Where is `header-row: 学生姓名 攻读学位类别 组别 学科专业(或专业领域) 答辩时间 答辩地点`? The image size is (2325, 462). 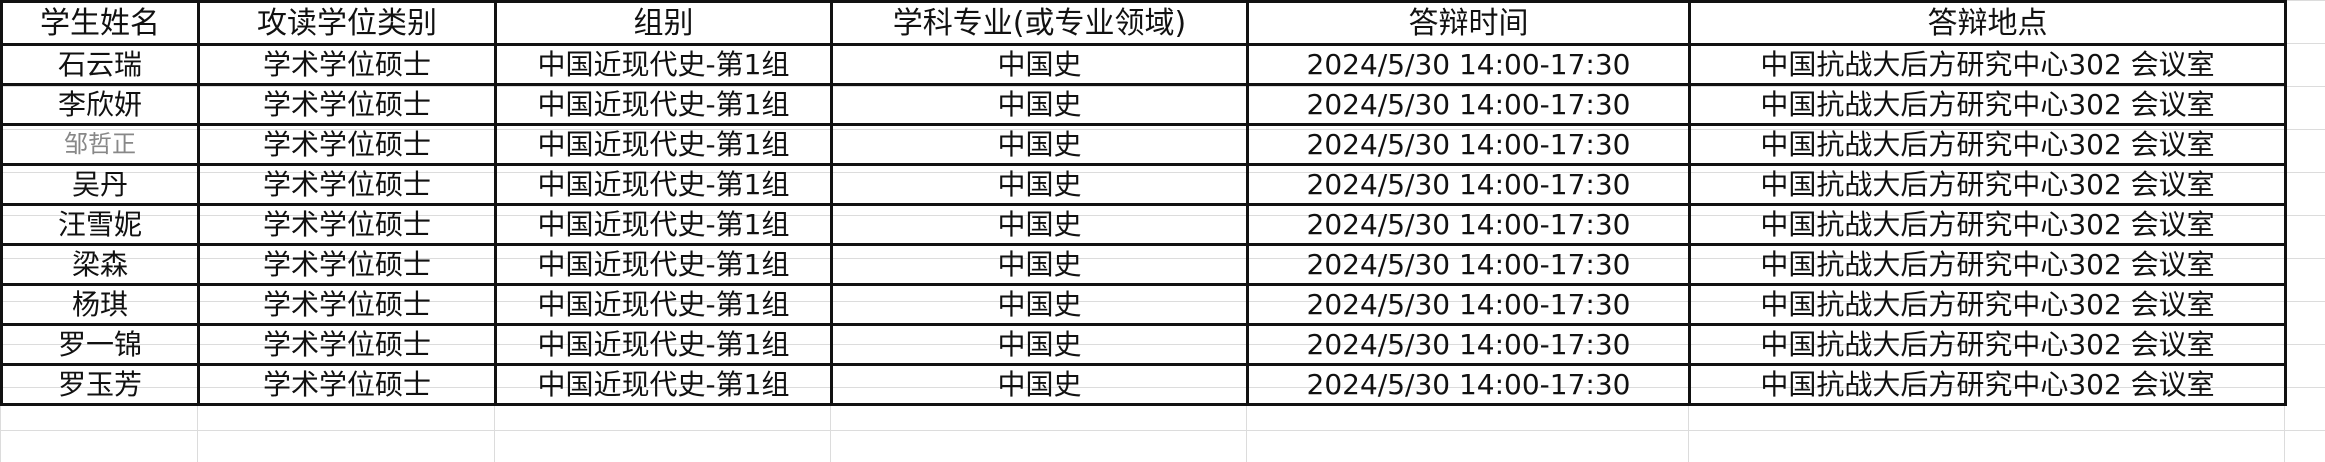
header-row: 学生姓名 攻读学位类别 组别 学科专业(或专业领域) 答辩时间 答辩地点 is located at coordinates (1143, 23).